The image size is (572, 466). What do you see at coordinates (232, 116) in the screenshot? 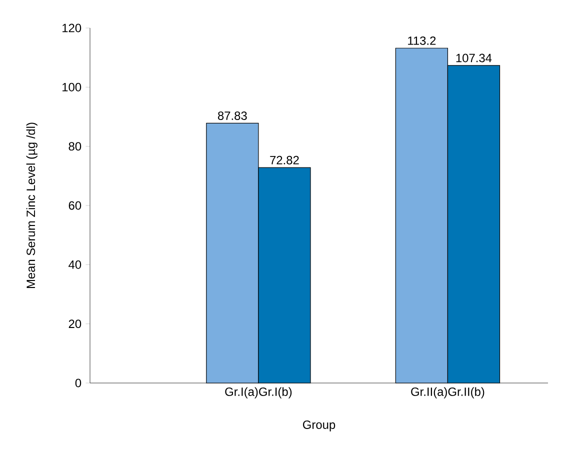
I see `data-label: 87.83` at bounding box center [232, 116].